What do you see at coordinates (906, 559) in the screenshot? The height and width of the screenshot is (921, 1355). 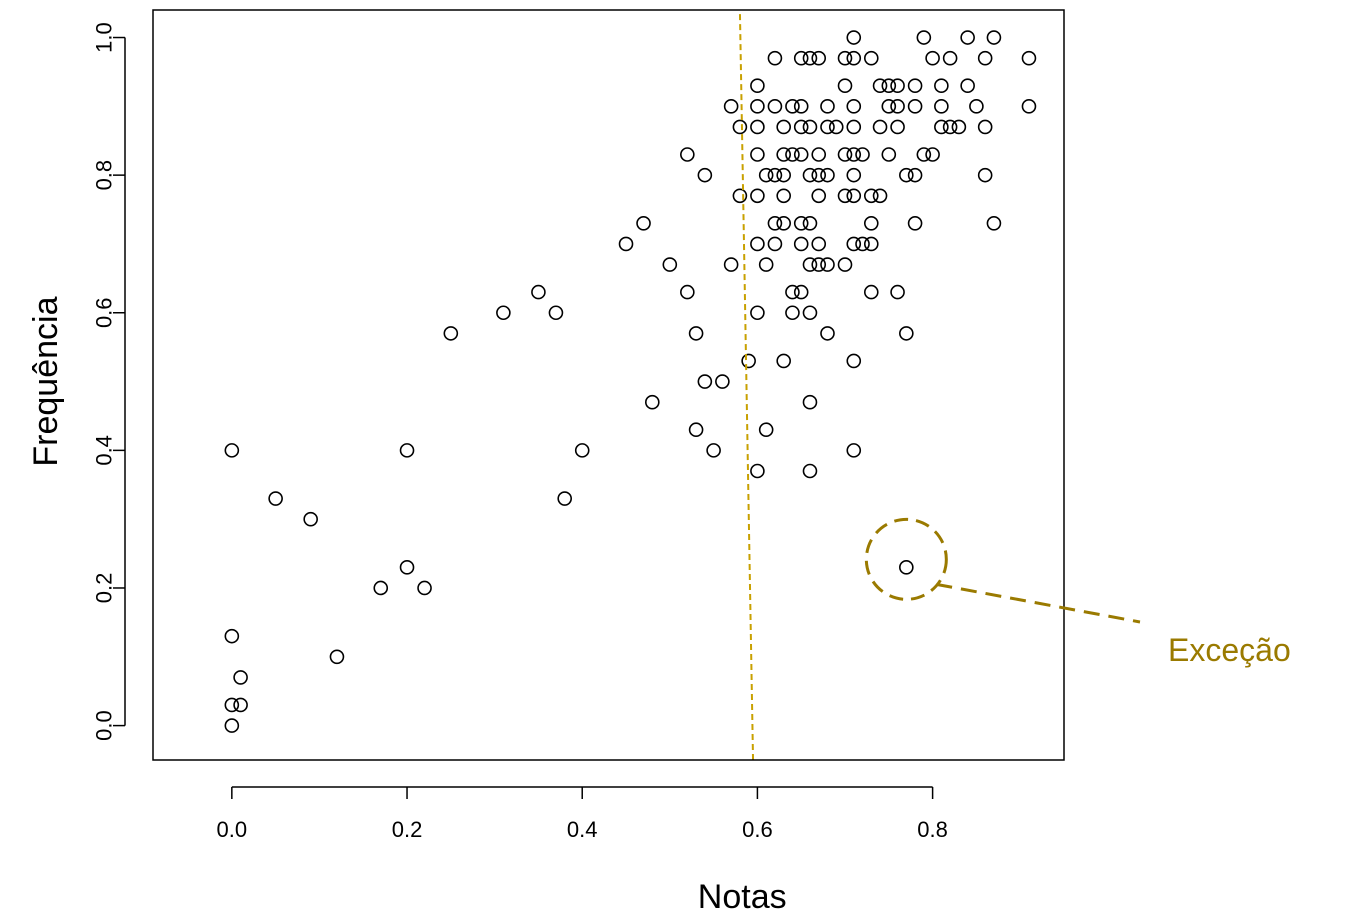 I see `exception-highlight-circle` at bounding box center [906, 559].